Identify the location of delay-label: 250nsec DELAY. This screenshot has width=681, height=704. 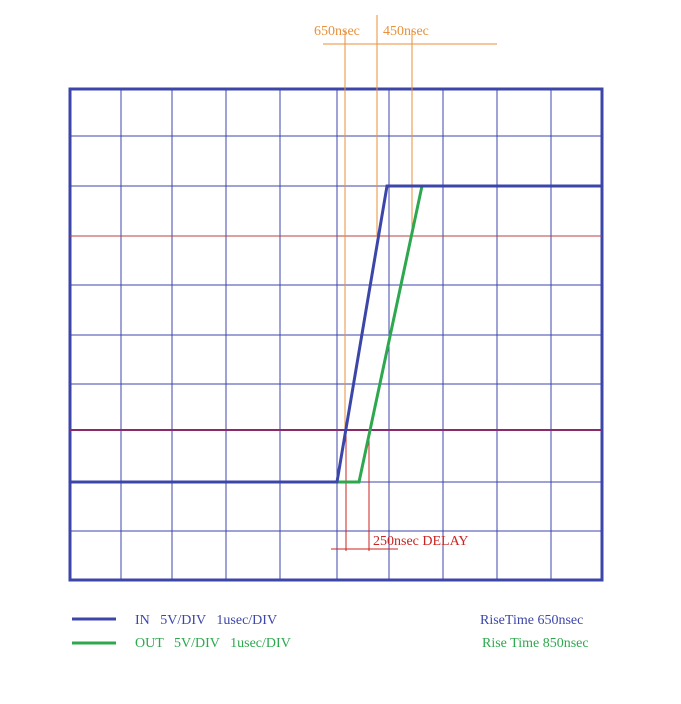
(421, 541).